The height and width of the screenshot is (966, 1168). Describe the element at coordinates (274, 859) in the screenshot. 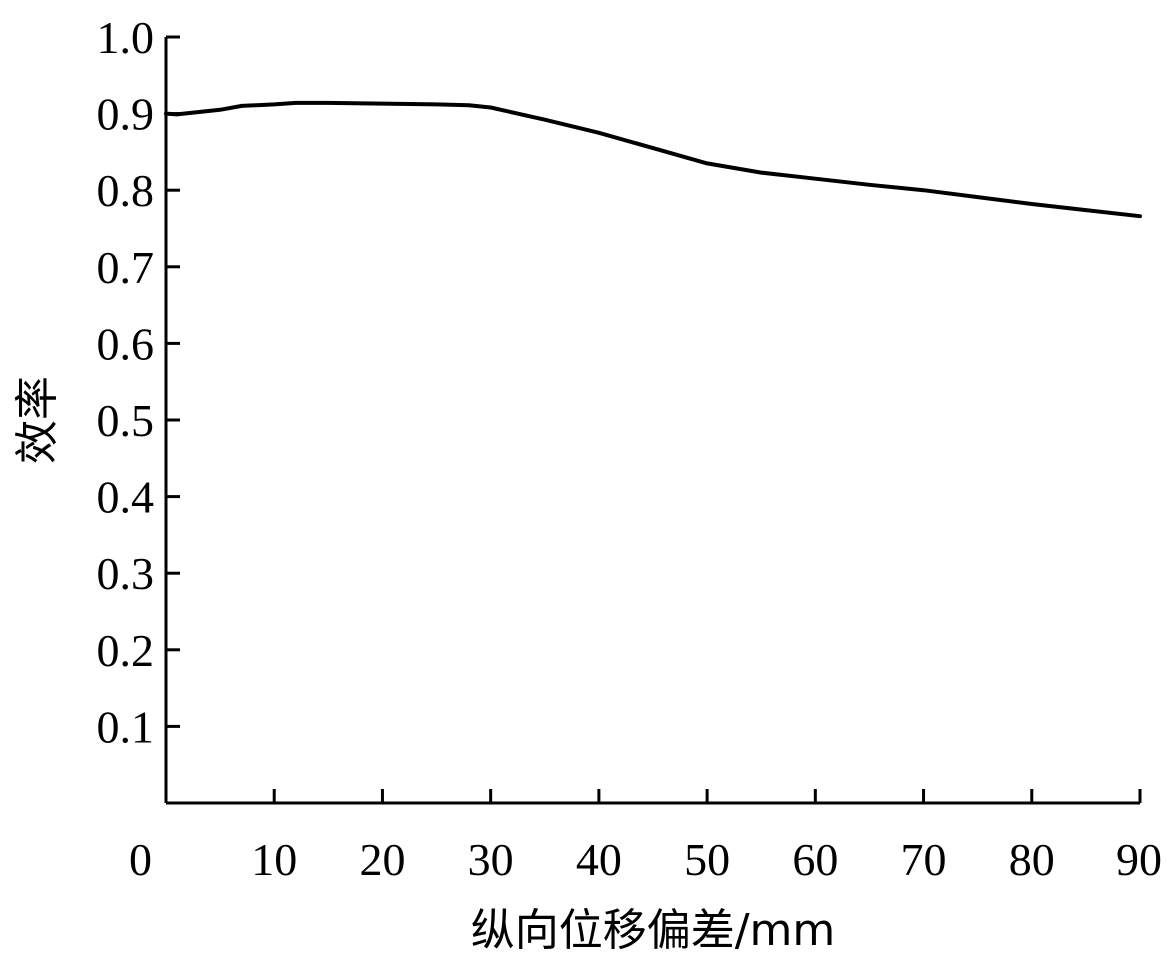

I see `x-tick-label: 10` at that location.